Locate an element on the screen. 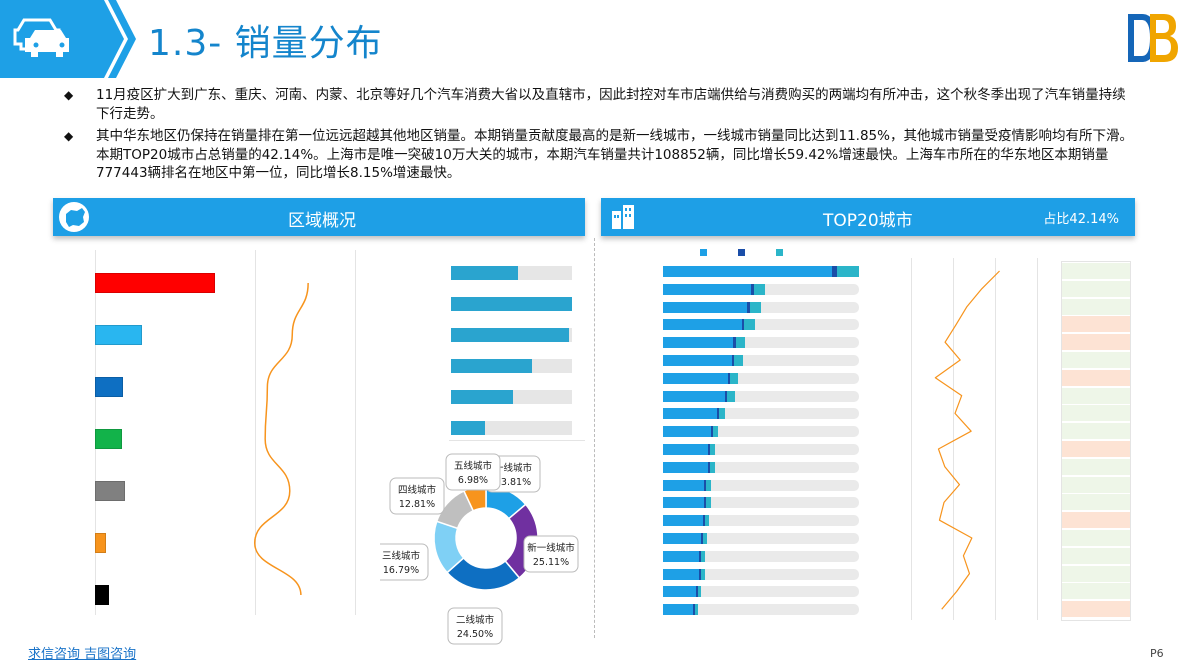 The height and width of the screenshot is (669, 1190). donut-callout: 三线城市 16.79% is located at coordinates (404, 562).